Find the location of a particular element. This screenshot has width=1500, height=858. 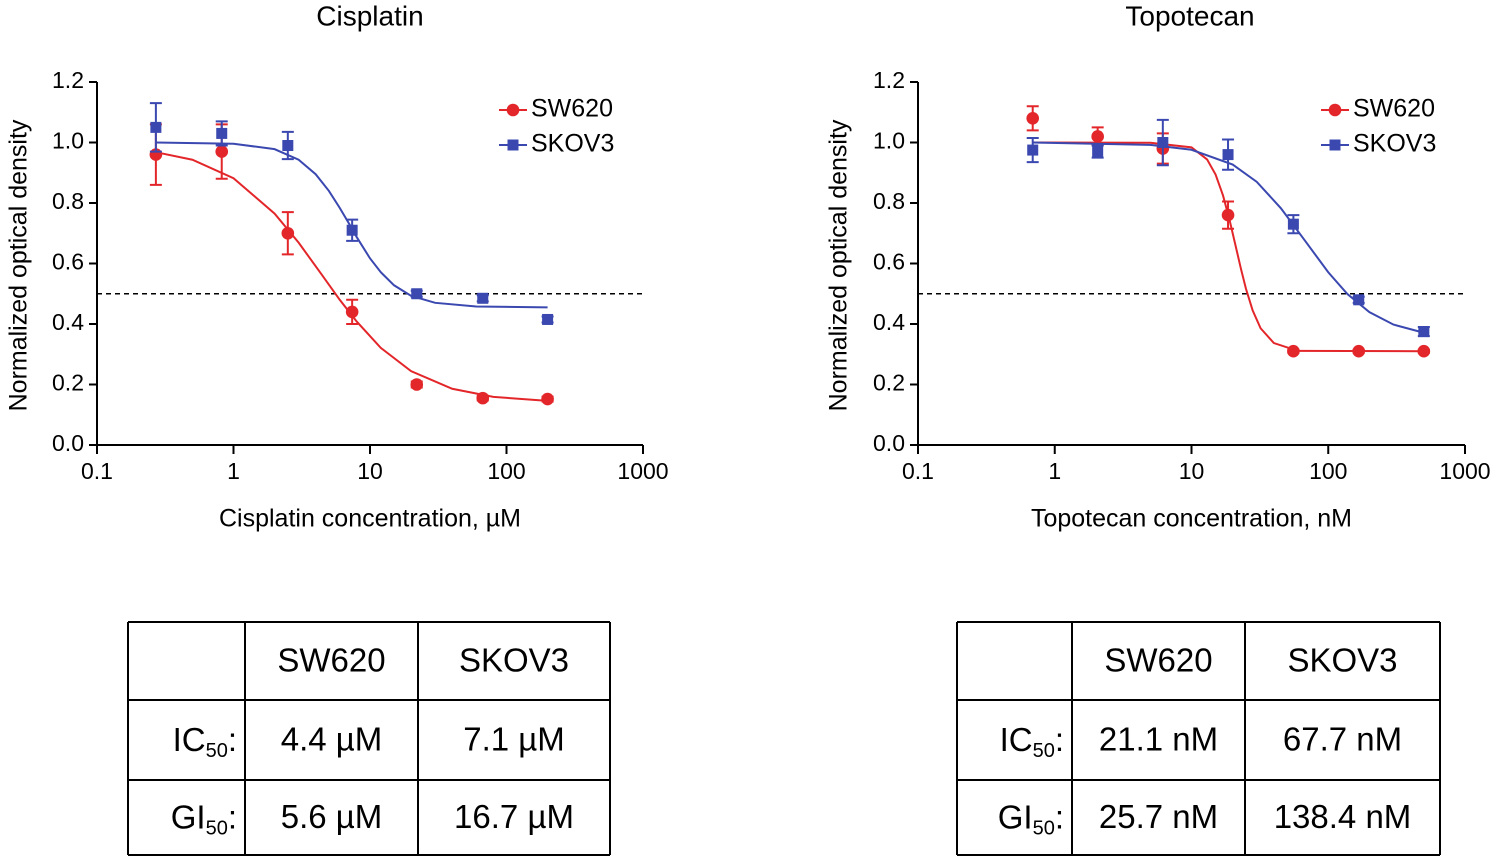

table-cell: 4.4 µM is located at coordinates (332, 739).